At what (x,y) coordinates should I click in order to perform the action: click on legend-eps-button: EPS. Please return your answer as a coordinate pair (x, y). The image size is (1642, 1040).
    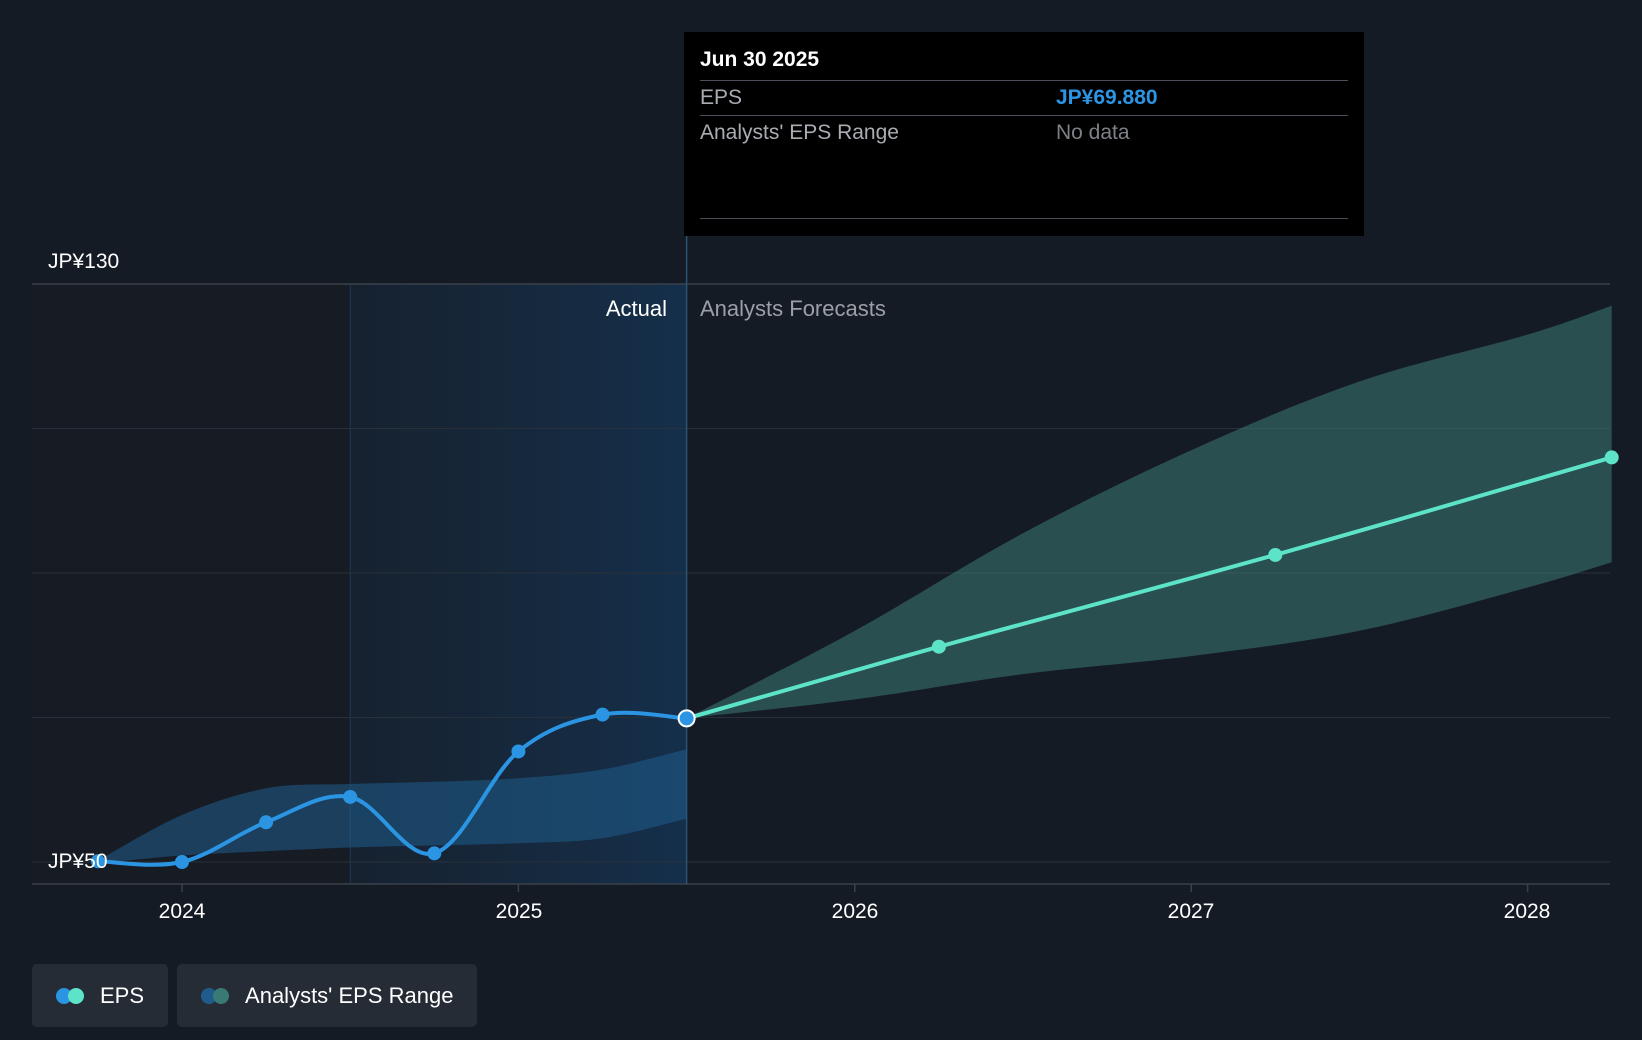
    Looking at the image, I should click on (100, 995).